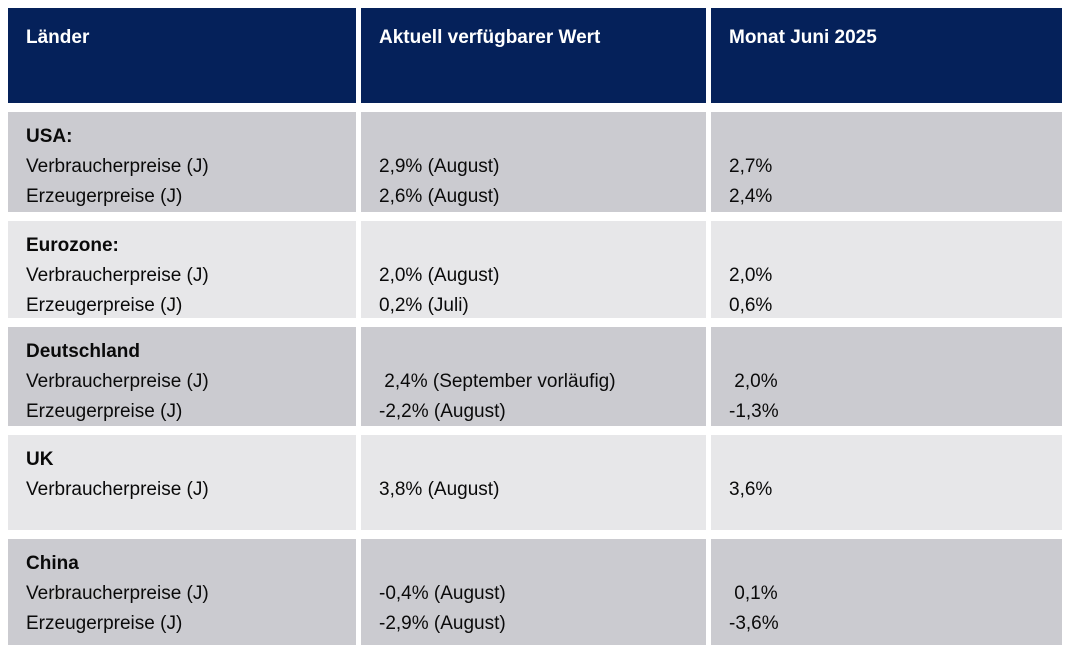 This screenshot has width=1069, height=648. I want to click on metric-value: 2,4% (September vorläufig), so click(497, 381).